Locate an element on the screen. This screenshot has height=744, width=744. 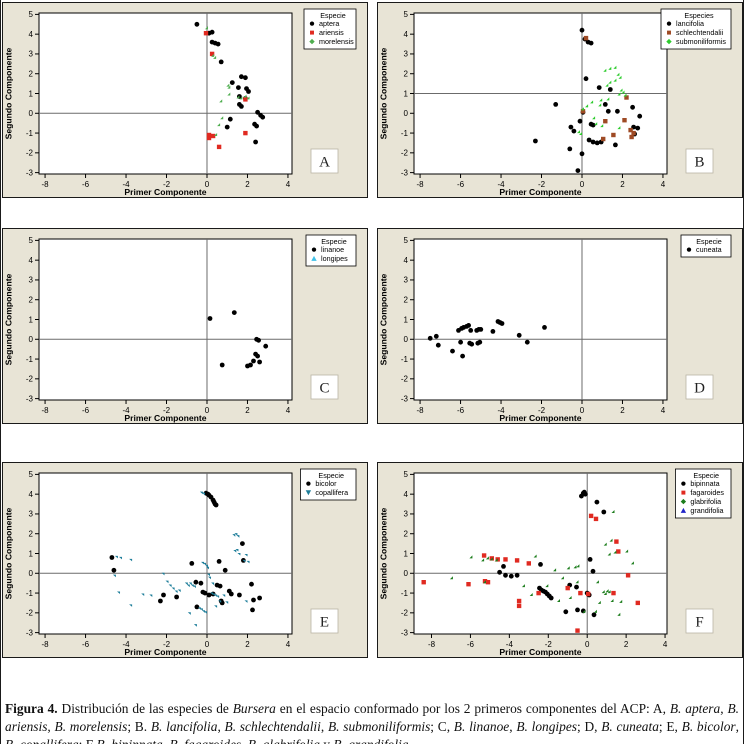
panel-letter: F is located at coordinates (699, 623).